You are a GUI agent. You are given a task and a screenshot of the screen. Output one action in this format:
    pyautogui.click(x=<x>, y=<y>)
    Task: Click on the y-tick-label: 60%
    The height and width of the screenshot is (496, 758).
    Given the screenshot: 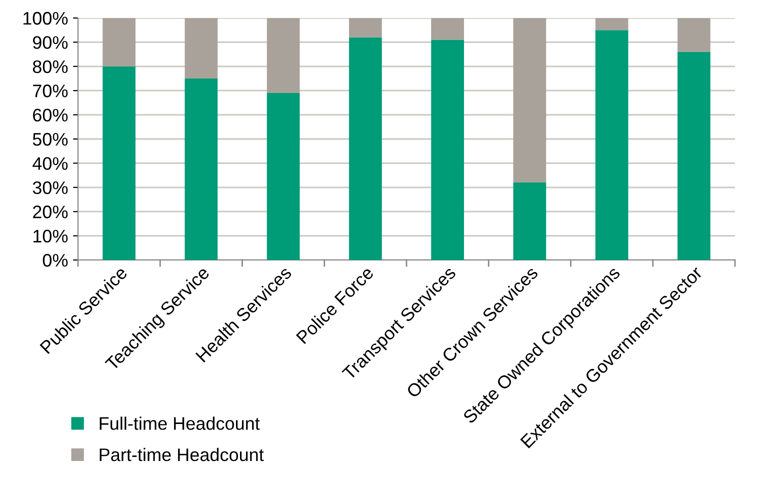 What is the action you would take?
    pyautogui.click(x=50, y=115)
    